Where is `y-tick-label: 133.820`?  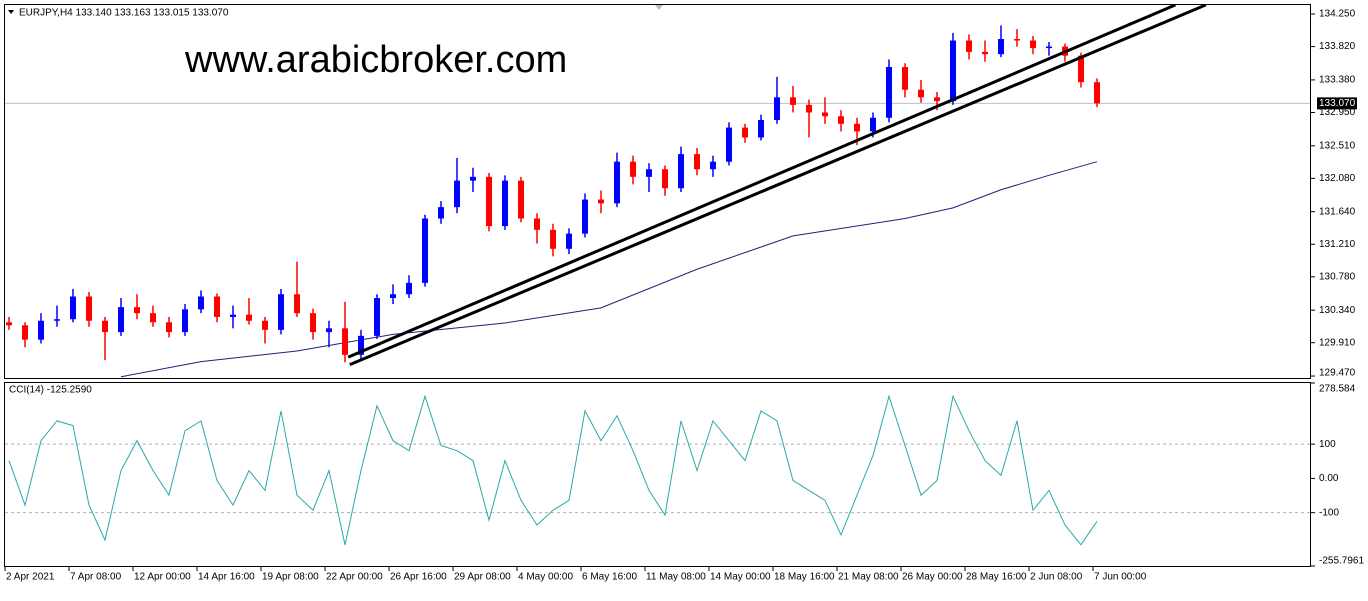
y-tick-label: 133.820 is located at coordinates (1337, 46).